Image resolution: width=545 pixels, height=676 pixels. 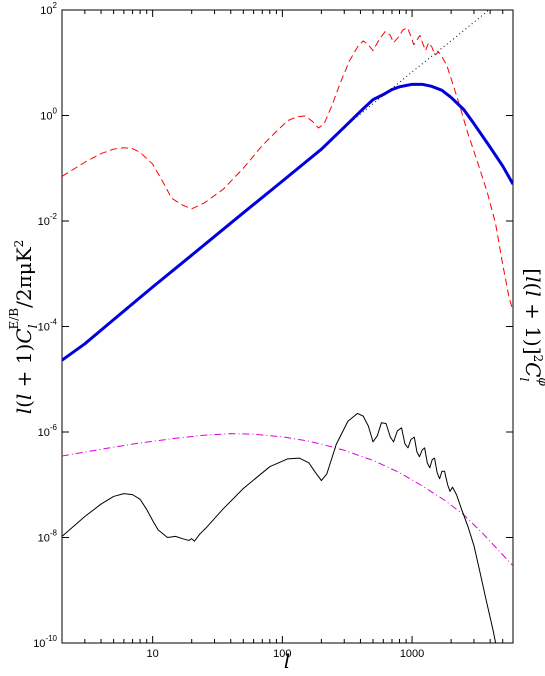 What do you see at coordinates (48, 115) in the screenshot?
I see `y-tick-label: 10⁰` at bounding box center [48, 115].